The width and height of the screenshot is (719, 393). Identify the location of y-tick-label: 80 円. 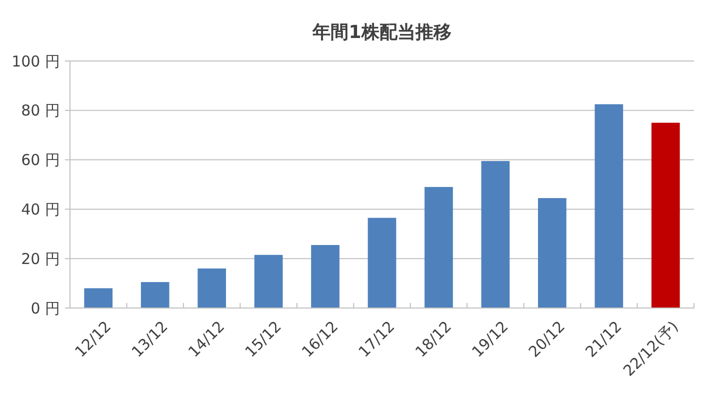
(40, 111).